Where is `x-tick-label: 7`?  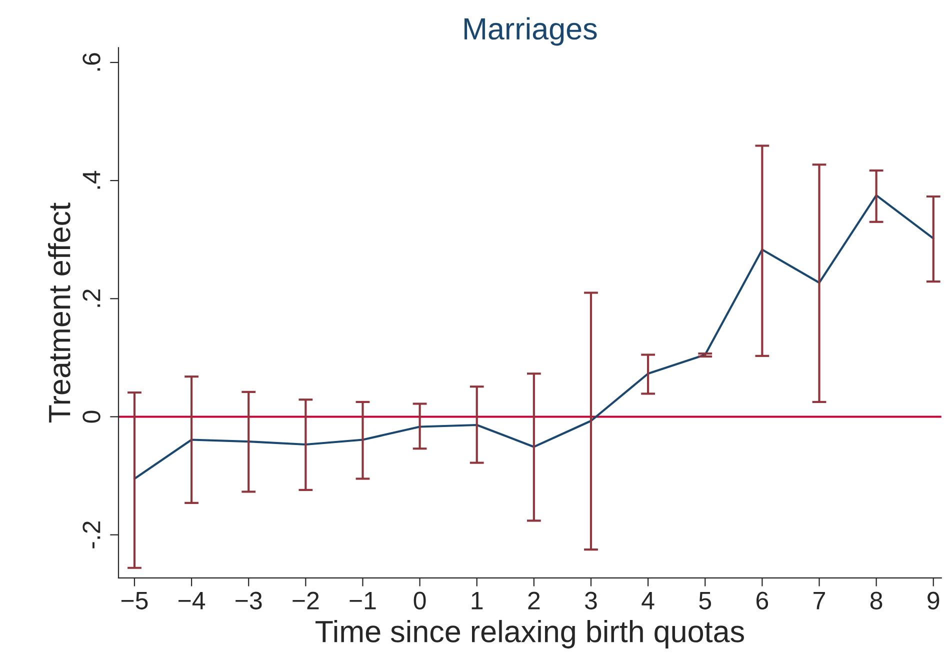
x-tick-label: 7 is located at coordinates (819, 601).